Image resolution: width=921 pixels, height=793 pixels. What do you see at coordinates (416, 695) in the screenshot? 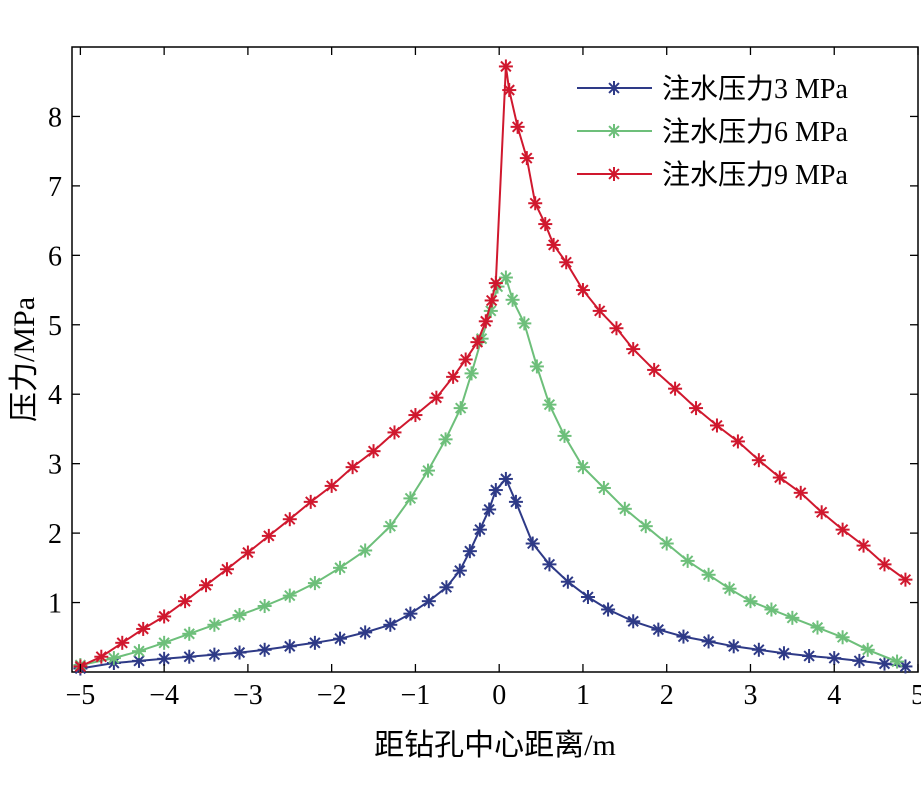
I see `x-tick-label: −1` at bounding box center [416, 695].